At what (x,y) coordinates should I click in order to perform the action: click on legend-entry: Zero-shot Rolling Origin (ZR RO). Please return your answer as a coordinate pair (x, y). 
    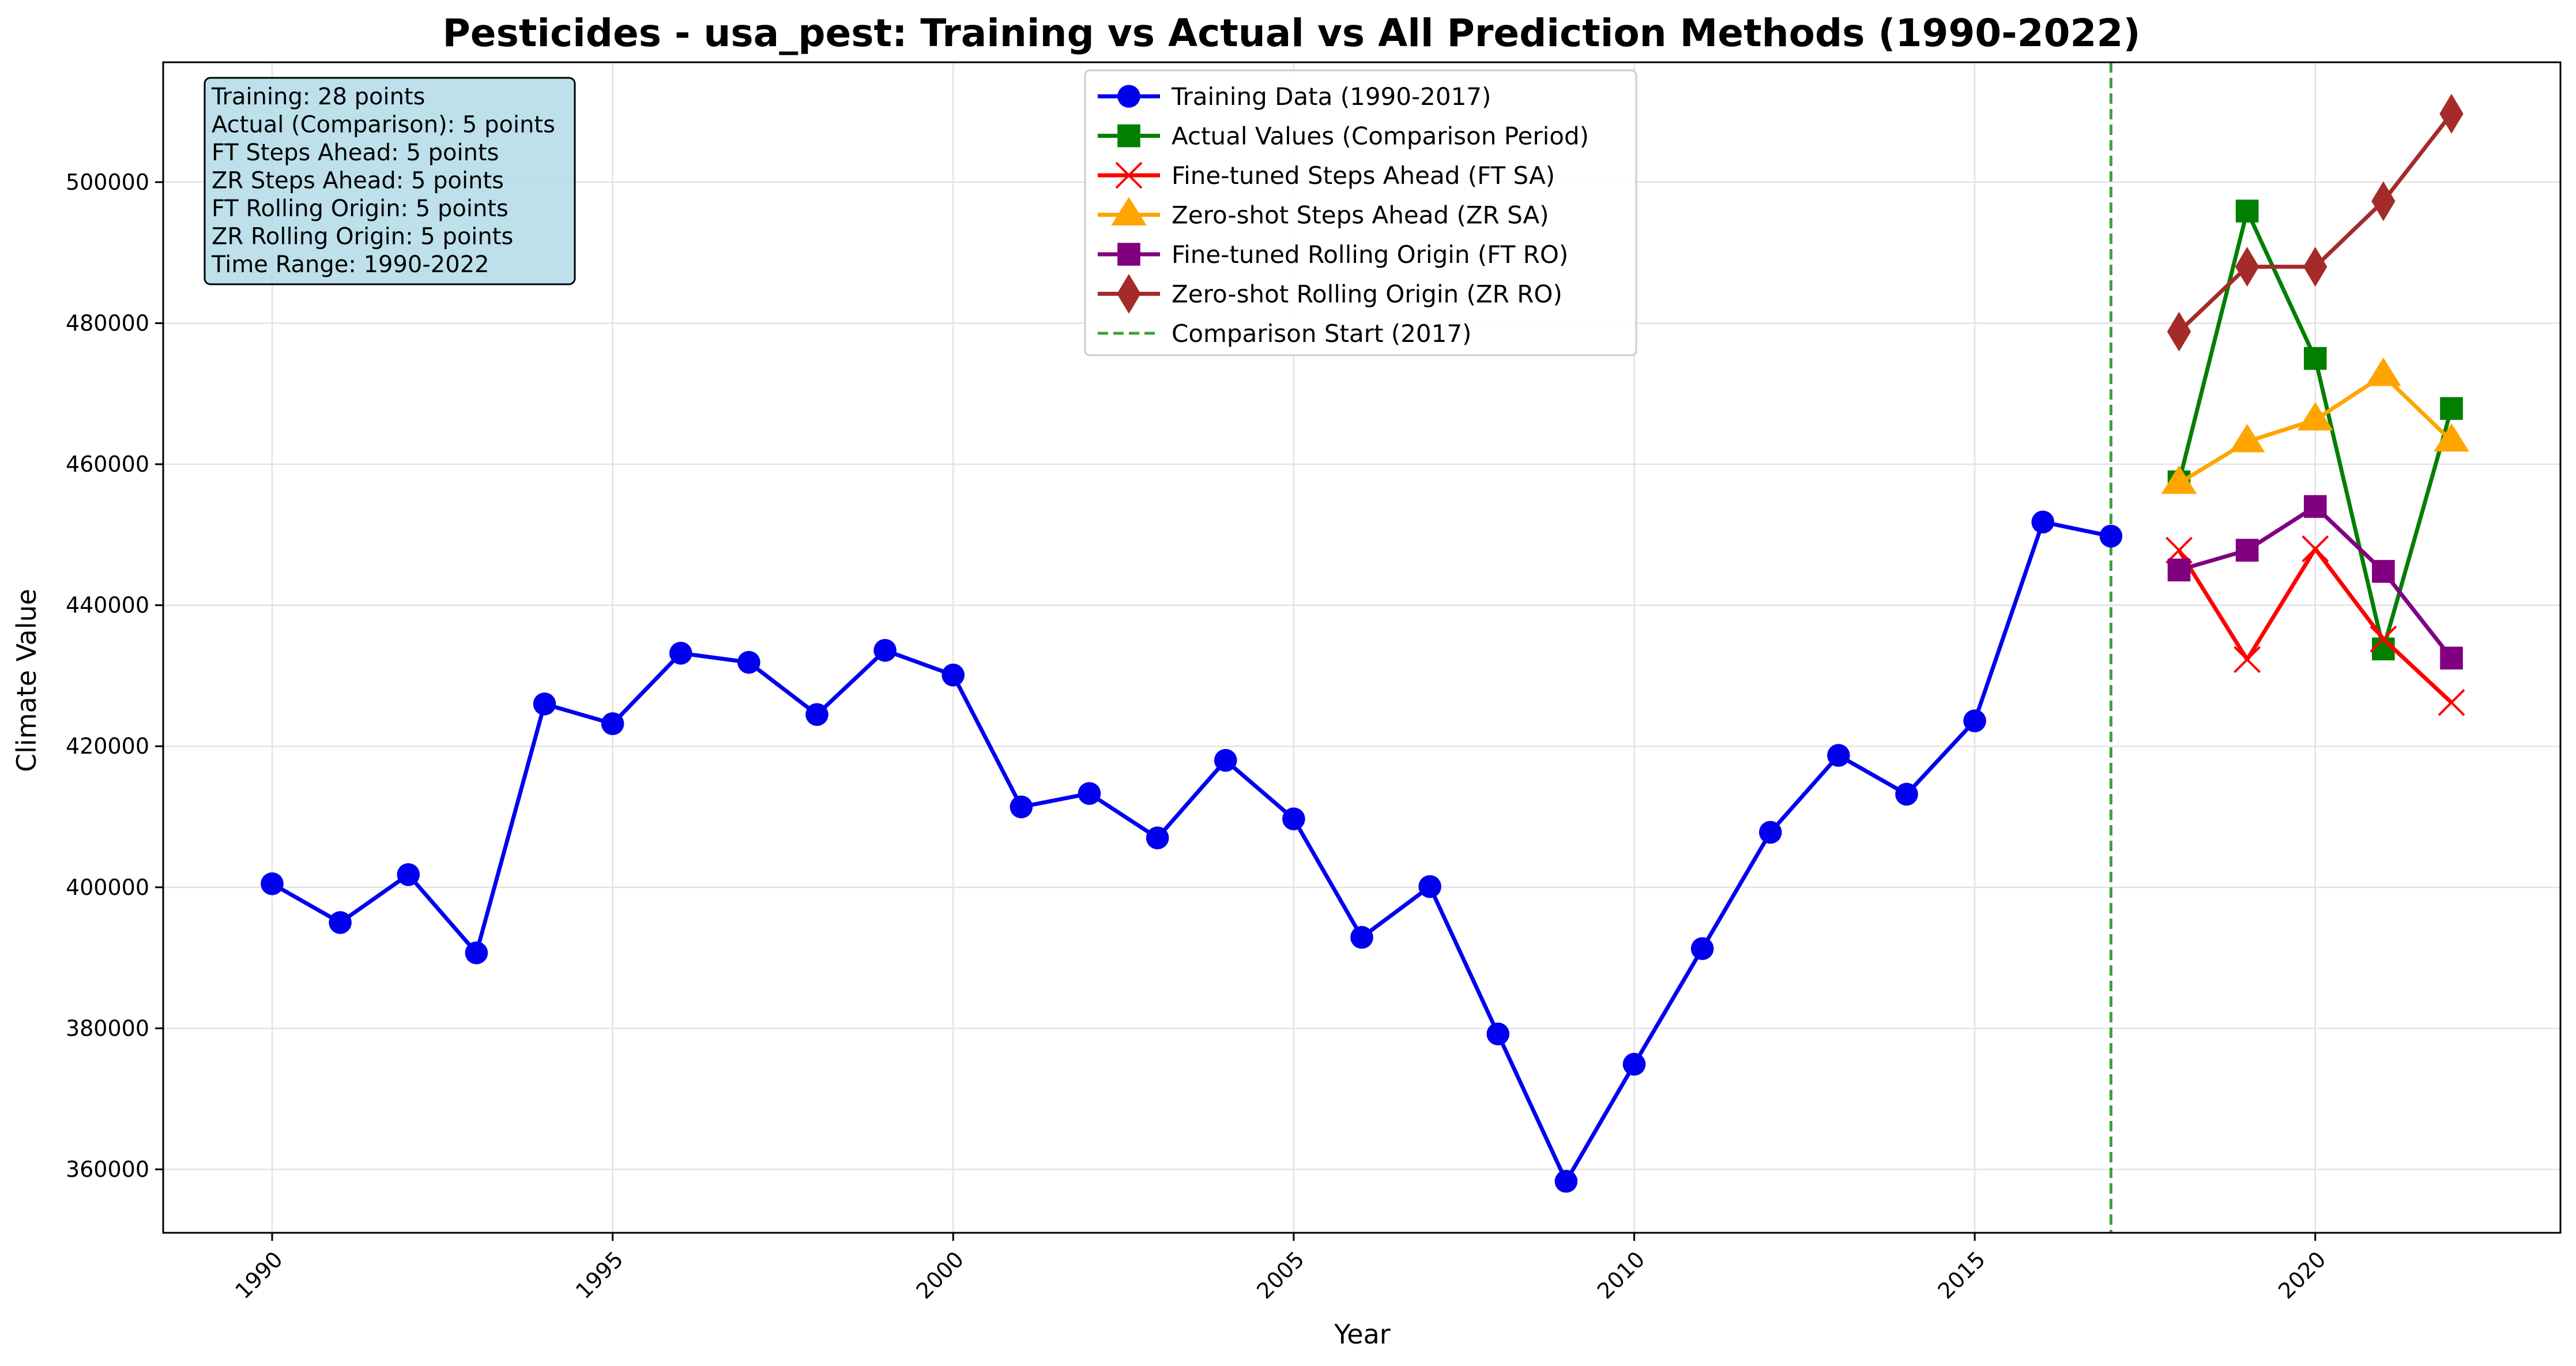
    Looking at the image, I should click on (1330, 294).